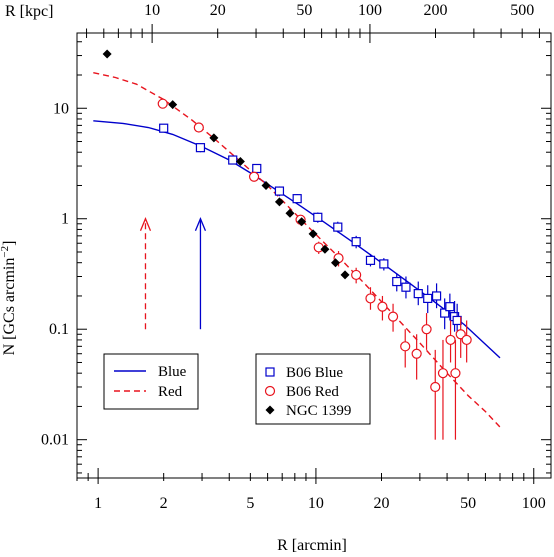  What do you see at coordinates (152, 10) in the screenshot?
I see `x2-tick-label: 10` at bounding box center [152, 10].